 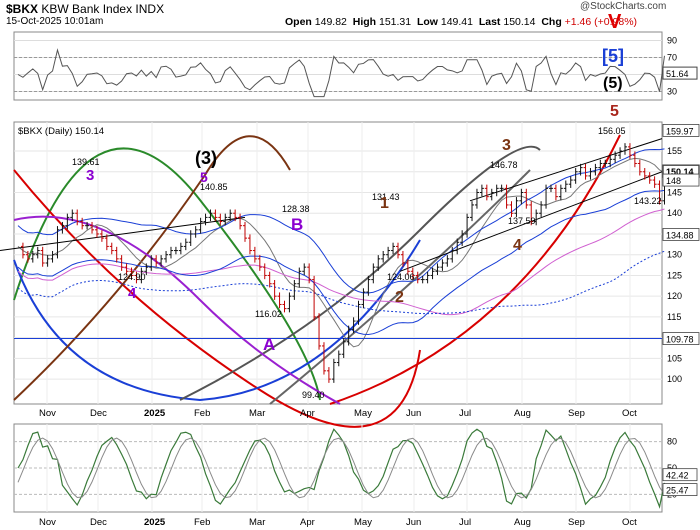 I want to click on panel-frame, so click(x=338, y=66).